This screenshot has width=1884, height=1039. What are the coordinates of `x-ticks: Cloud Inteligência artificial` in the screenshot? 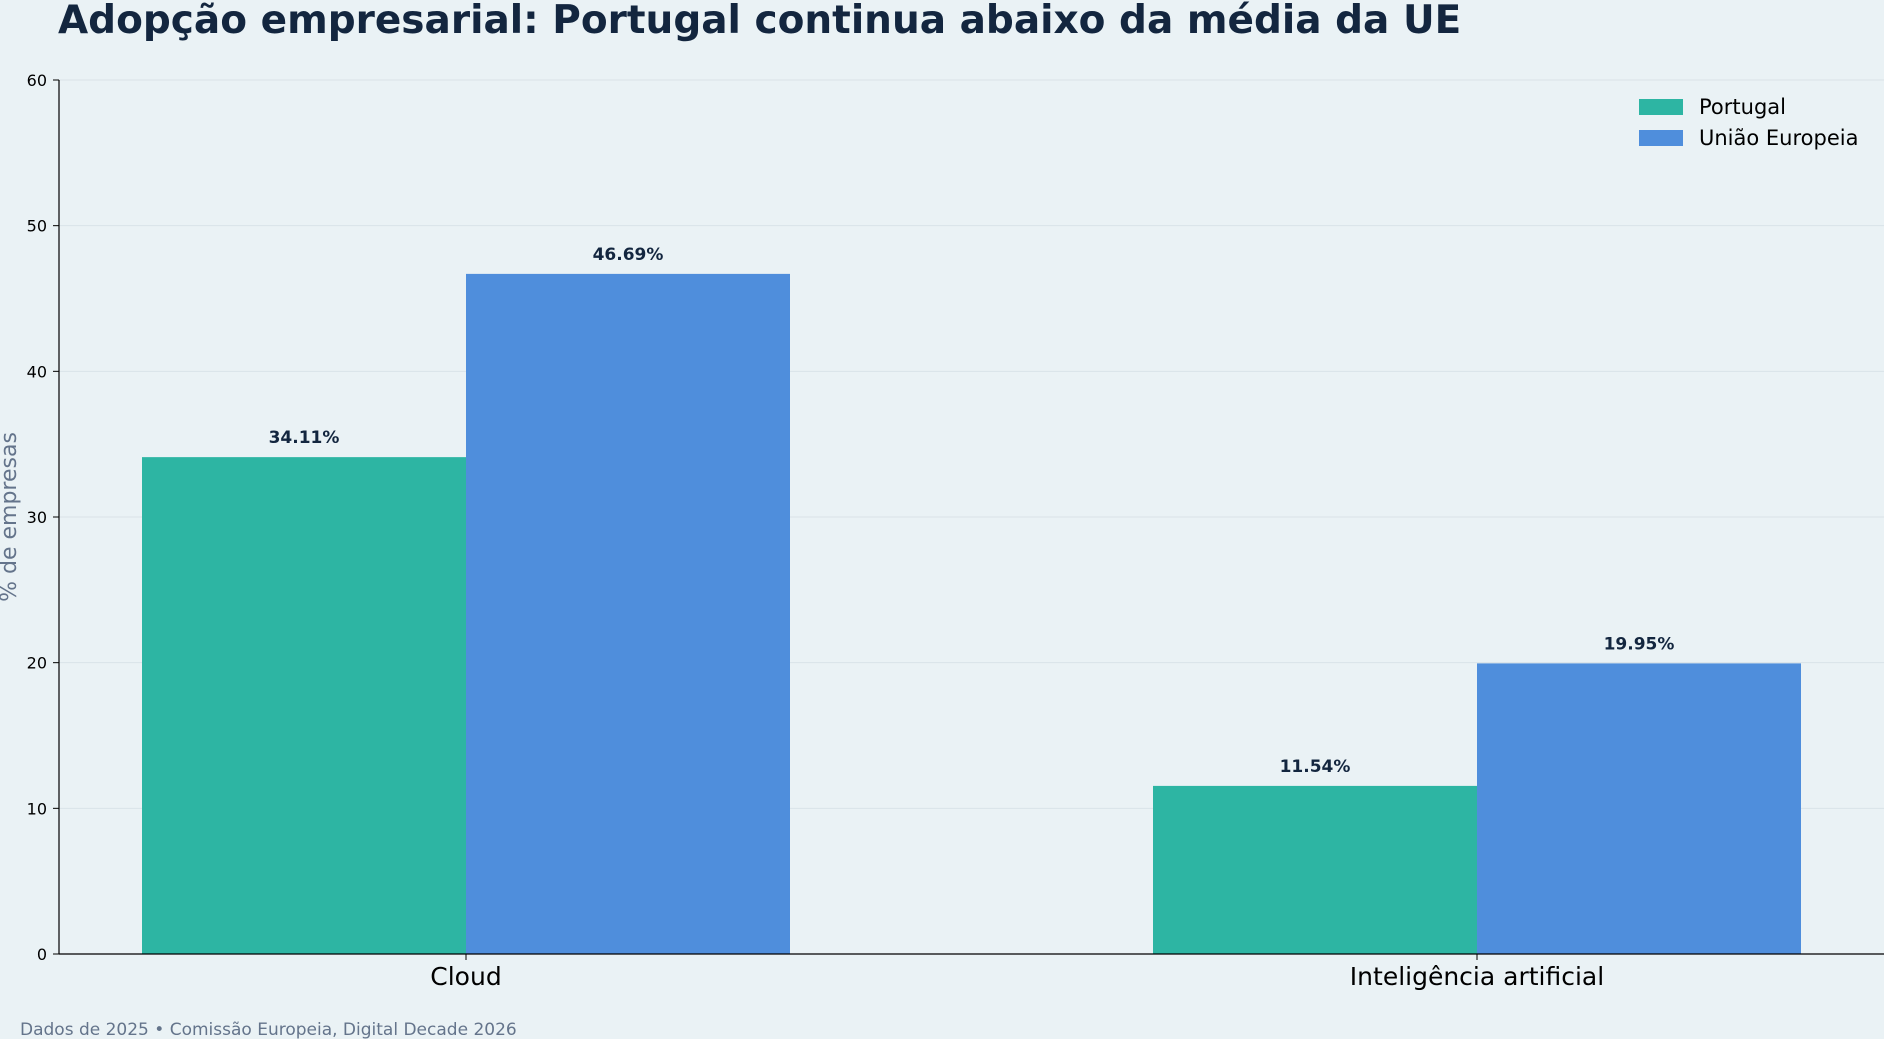 It's located at (1017, 972).